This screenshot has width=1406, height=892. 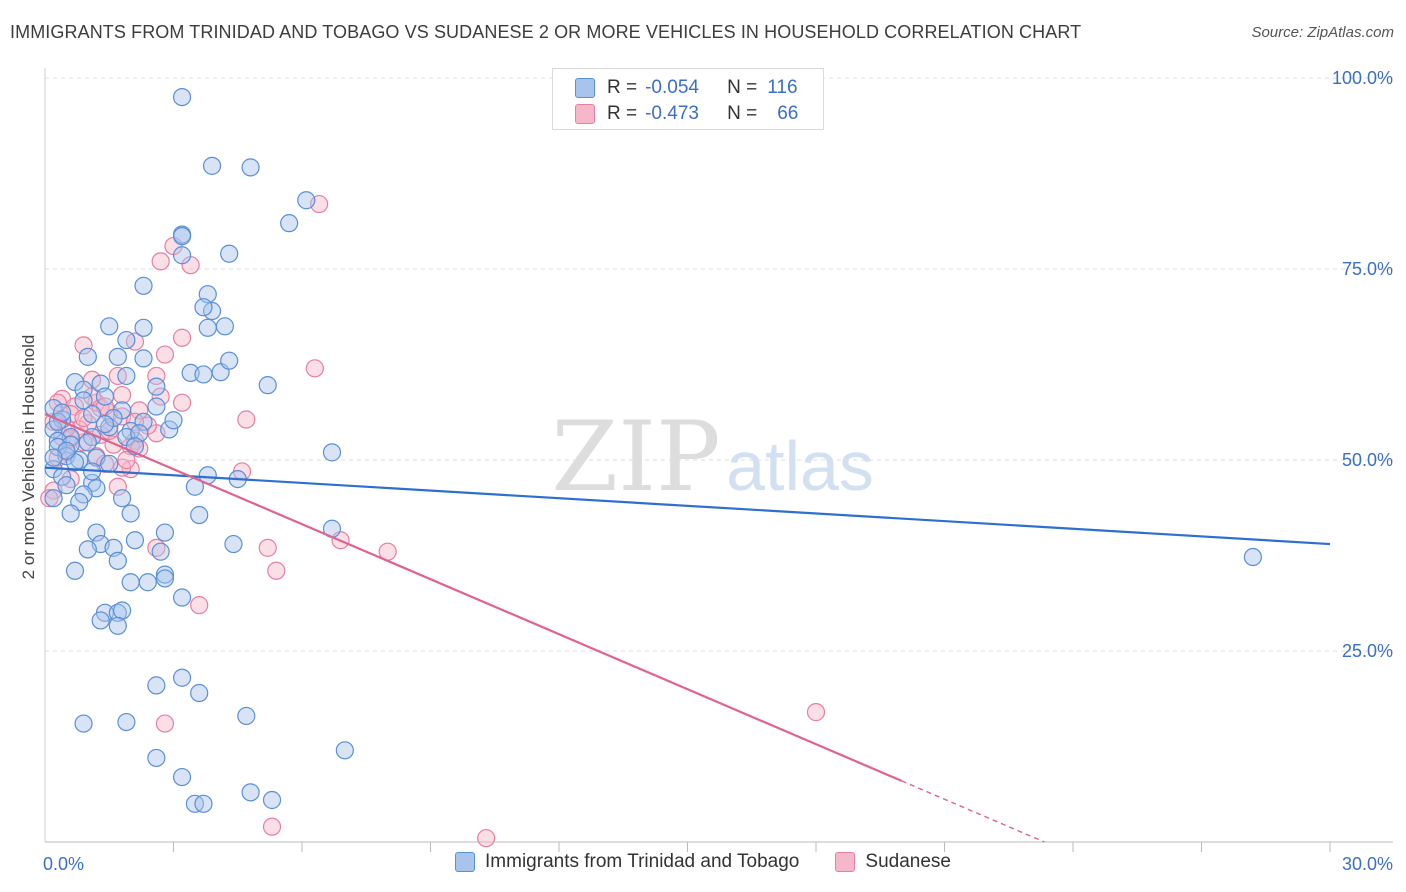 I want to click on sudanese-trend-extension, so click(x=973, y=811).